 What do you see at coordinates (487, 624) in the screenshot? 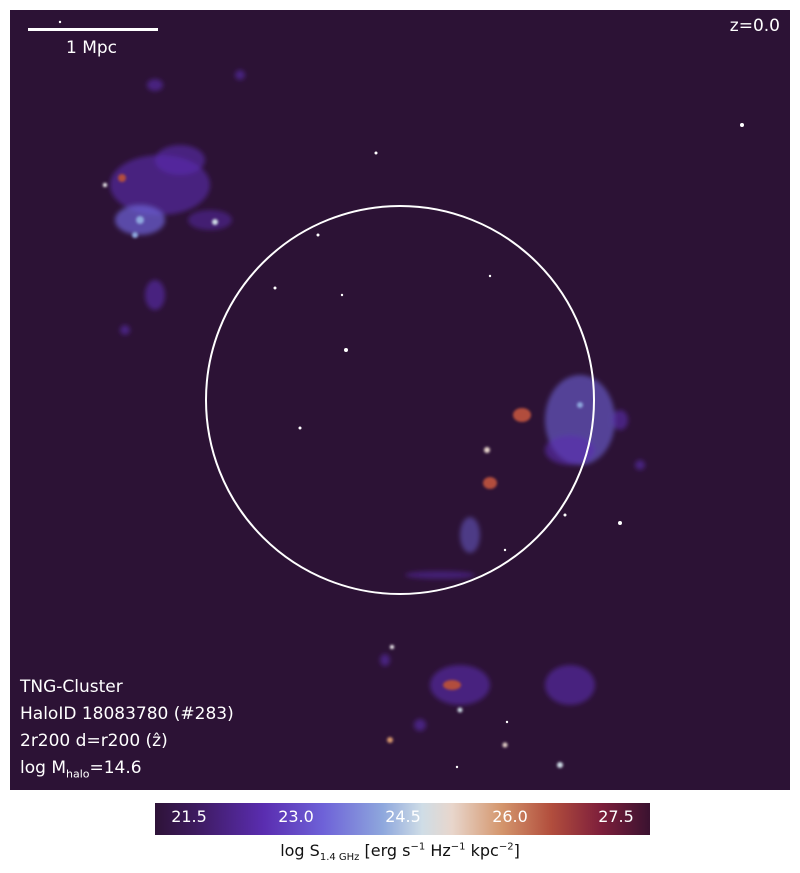
I see `bottom-emission` at bounding box center [487, 624].